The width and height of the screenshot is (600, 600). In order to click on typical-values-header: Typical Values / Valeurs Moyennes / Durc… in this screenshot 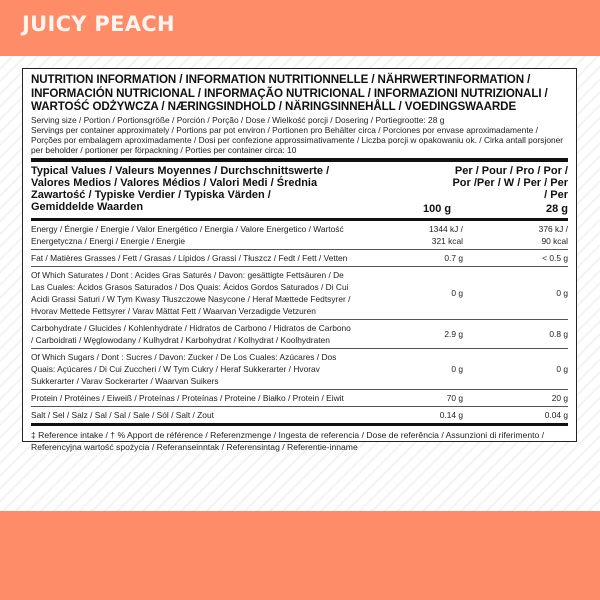, I will do `click(212, 191)`.